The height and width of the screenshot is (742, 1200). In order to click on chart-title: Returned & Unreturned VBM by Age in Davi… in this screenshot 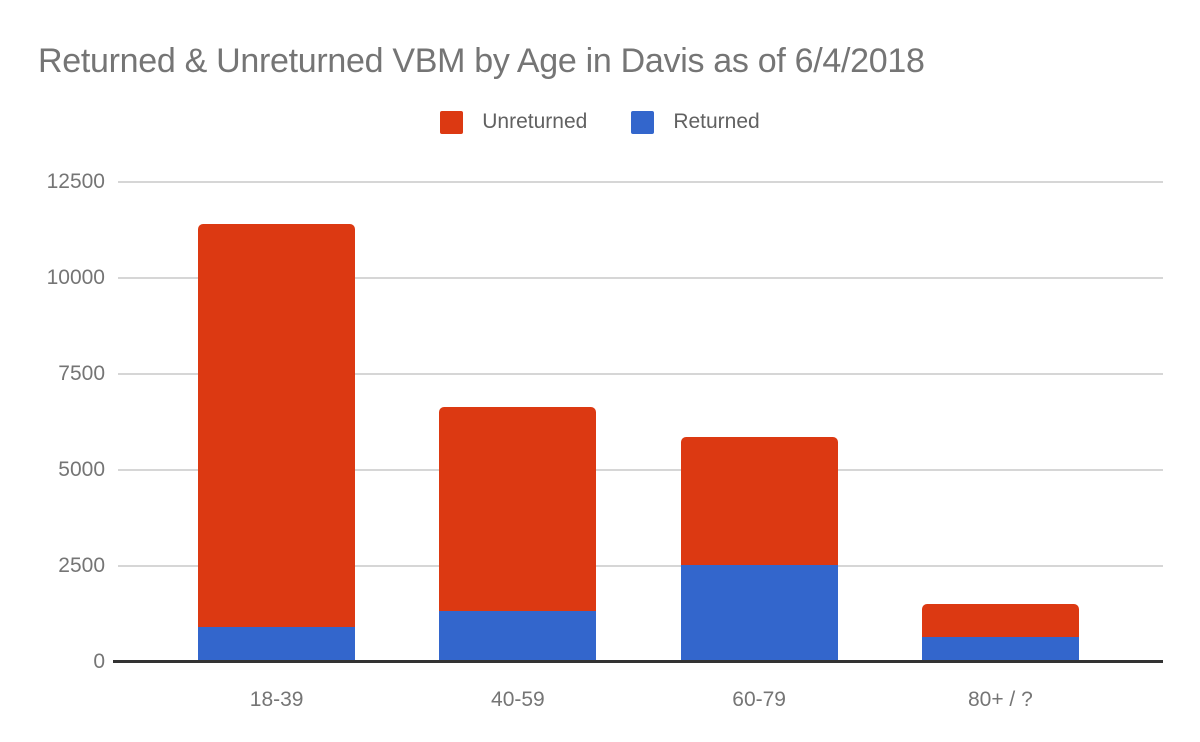, I will do `click(481, 61)`.